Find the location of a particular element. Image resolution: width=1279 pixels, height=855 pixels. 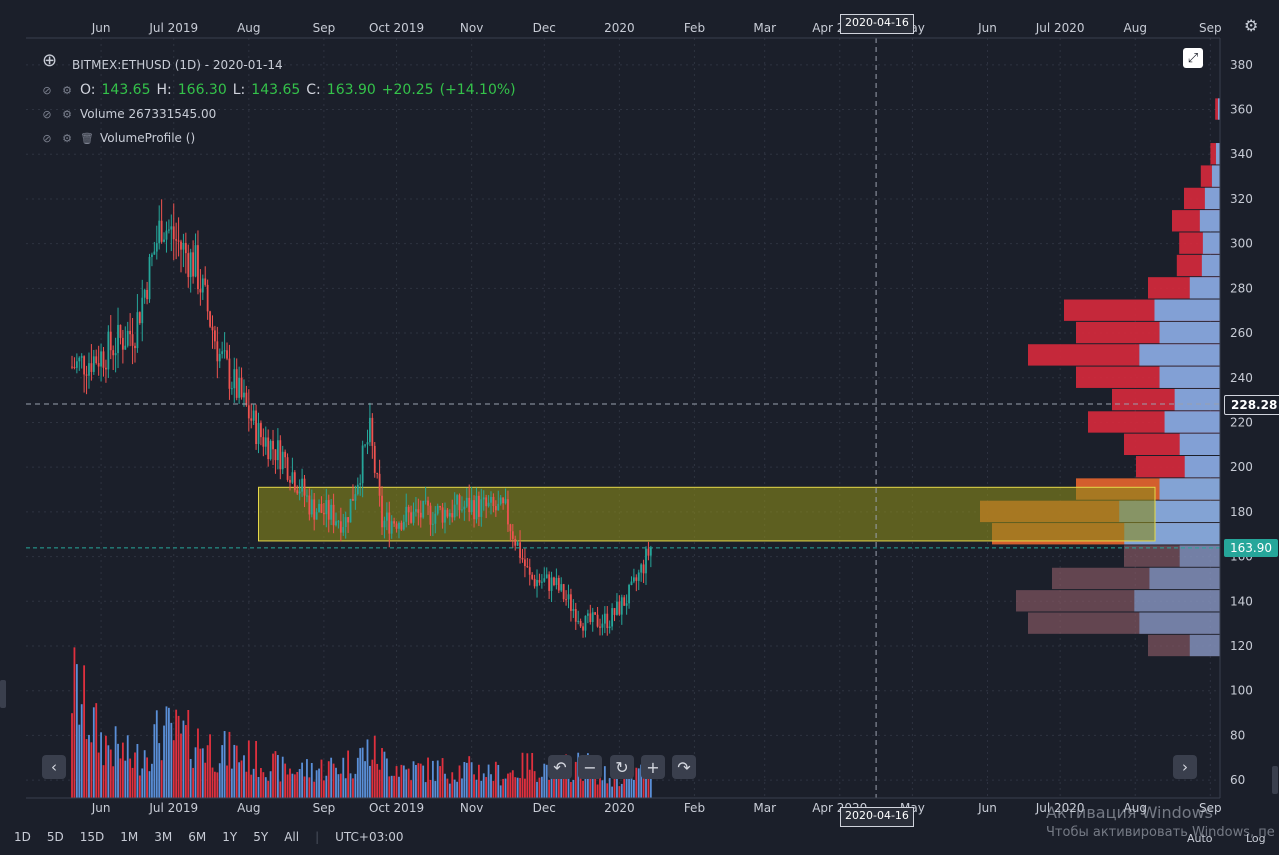

price-tick-label: 180 is located at coordinates (1241, 512).